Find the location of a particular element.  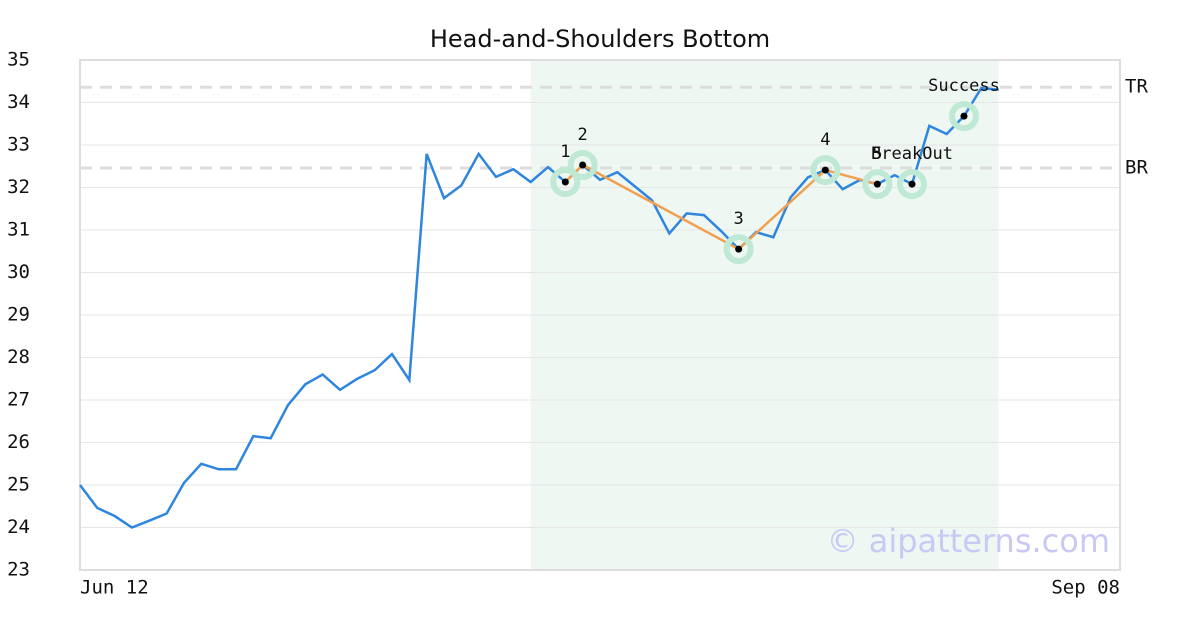

watermark: © aipatterns.com is located at coordinates (968, 541).